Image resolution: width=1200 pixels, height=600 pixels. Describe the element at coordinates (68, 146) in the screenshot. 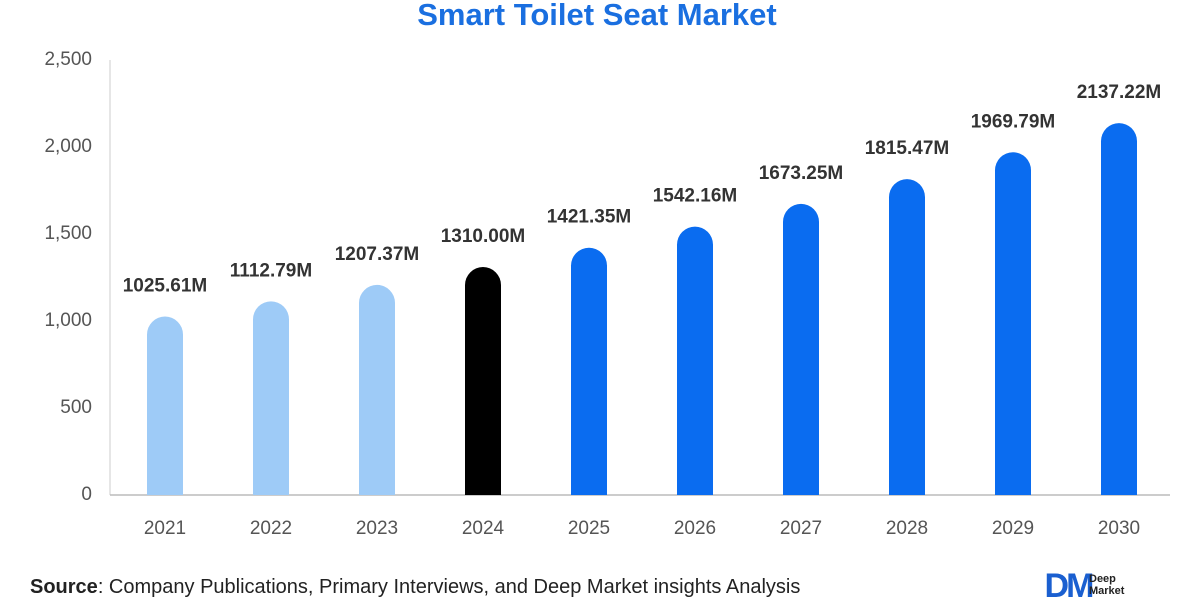

I see `y-tick-label: 2,000` at that location.